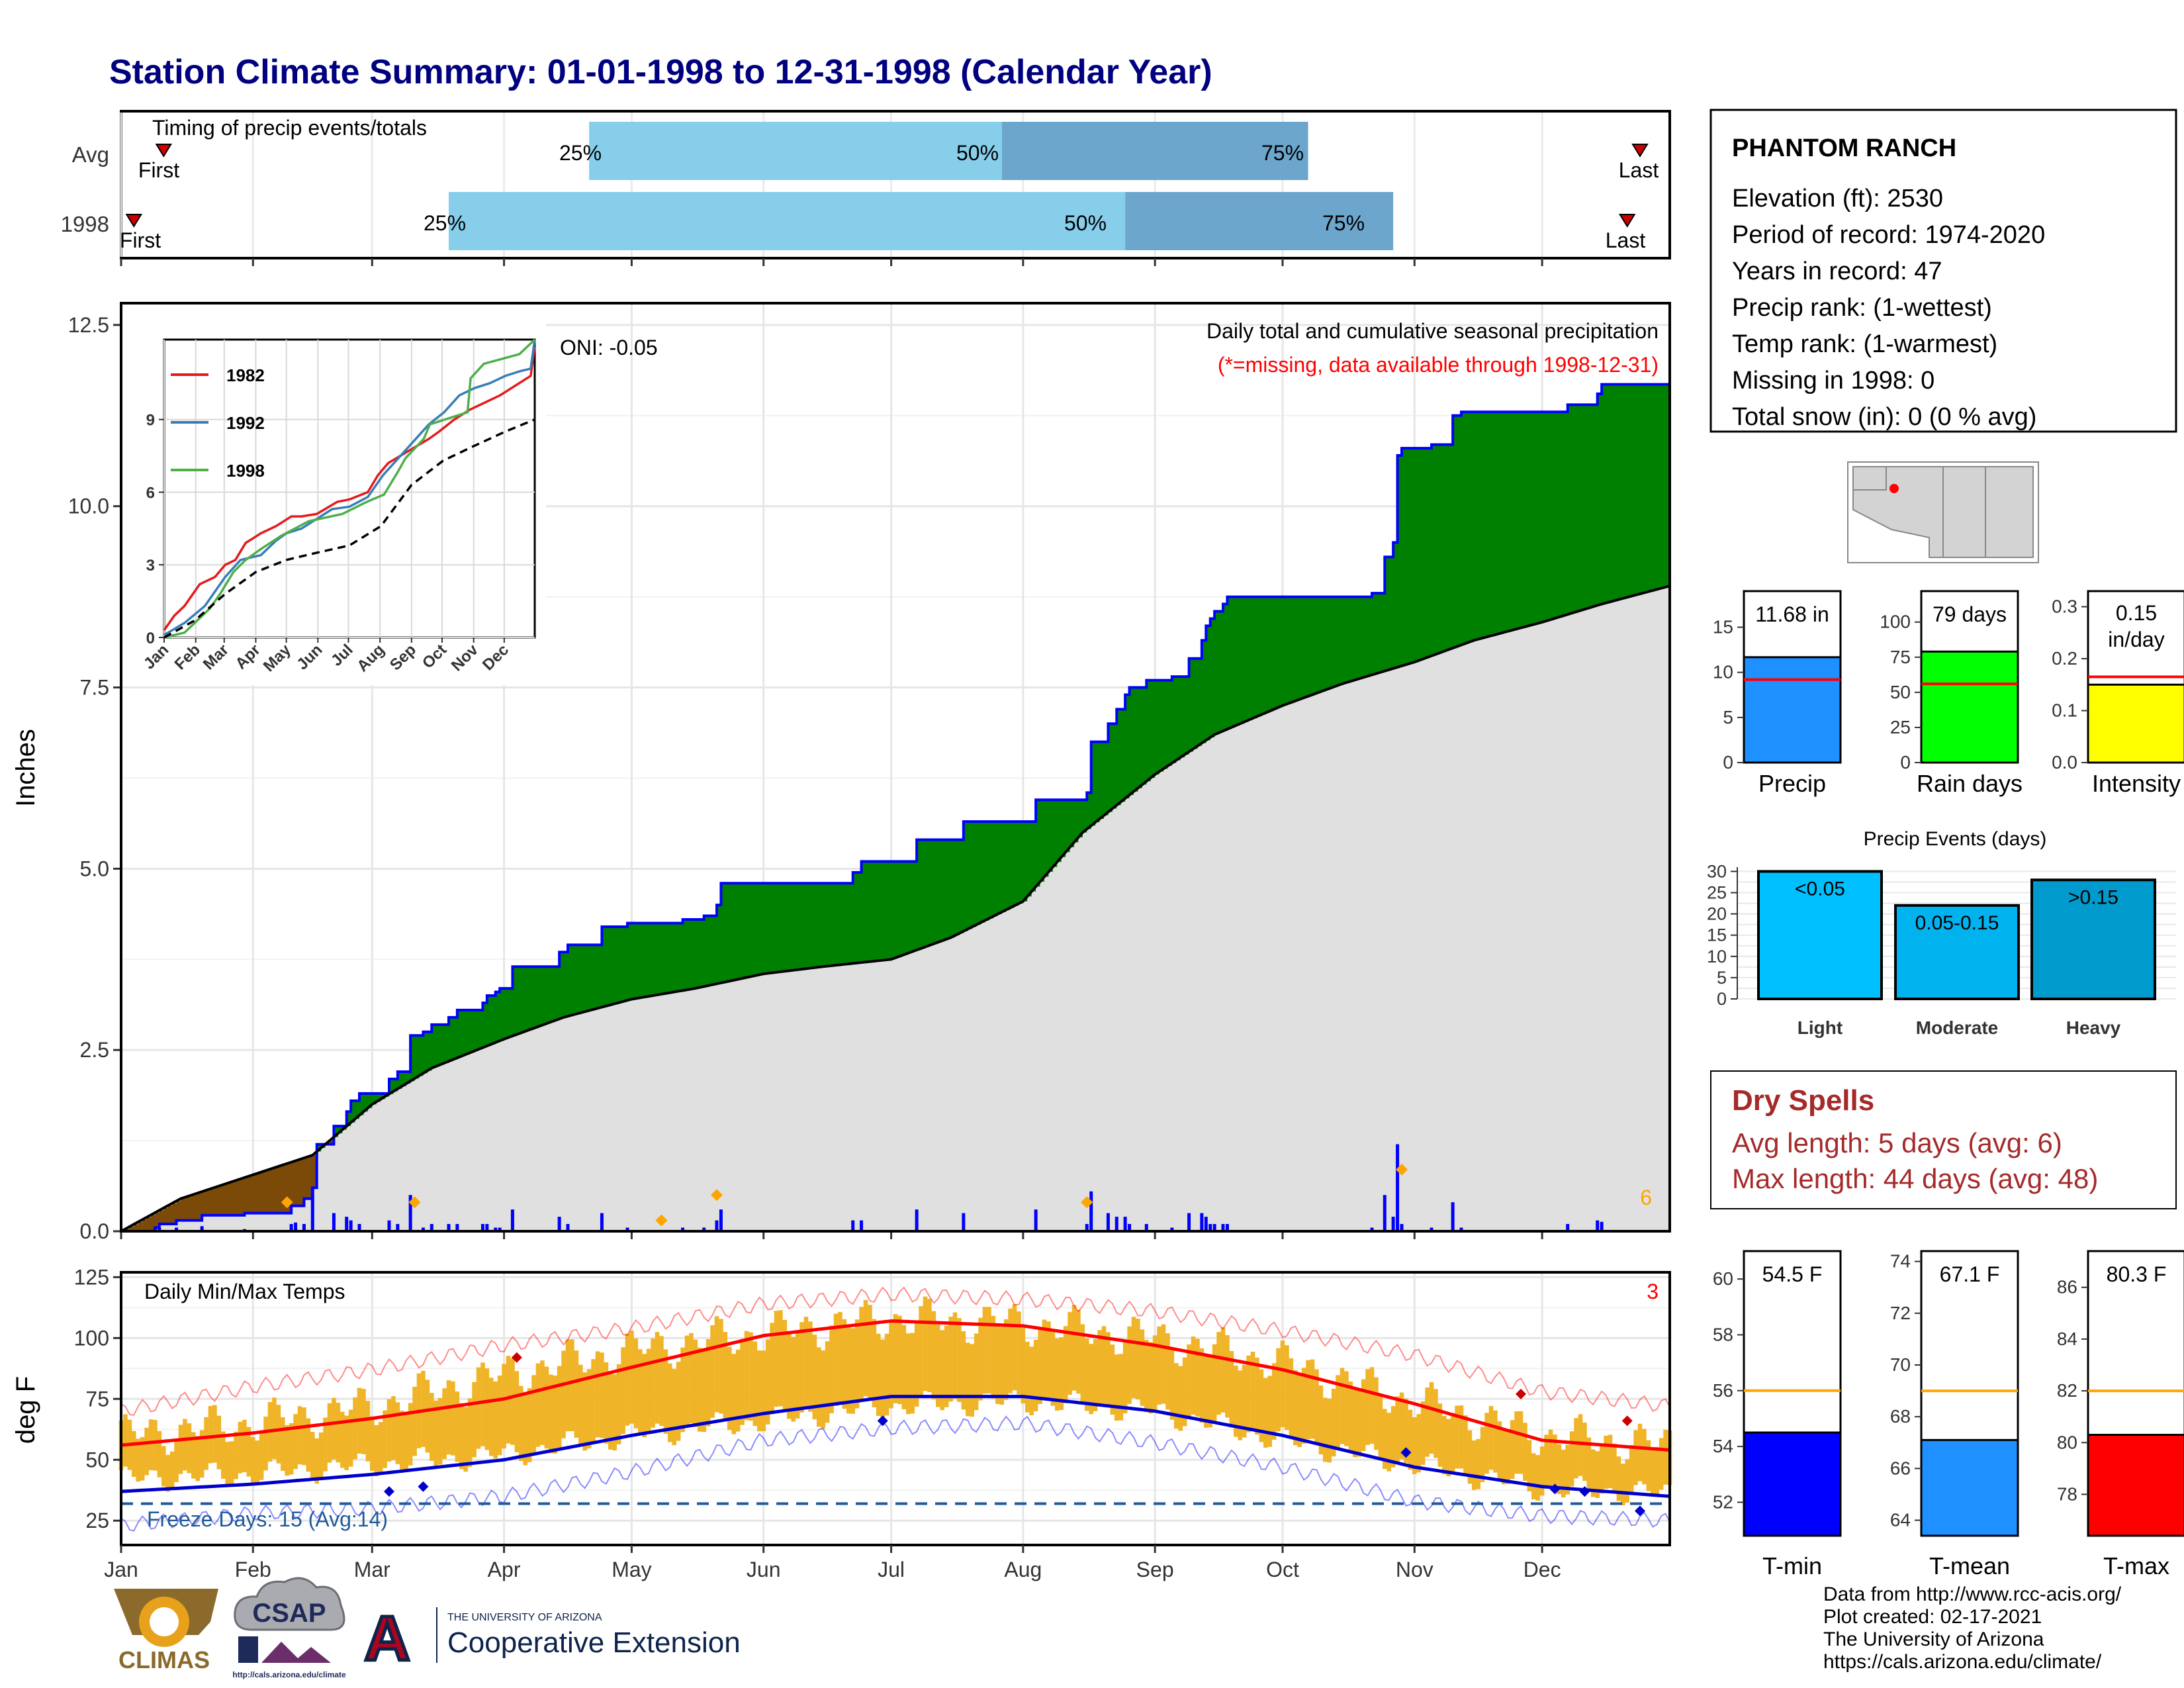 This screenshot has width=2184, height=1688. What do you see at coordinates (2067, 1390) in the screenshot?
I see `mini-temp-y-tick-label: 82` at bounding box center [2067, 1390].